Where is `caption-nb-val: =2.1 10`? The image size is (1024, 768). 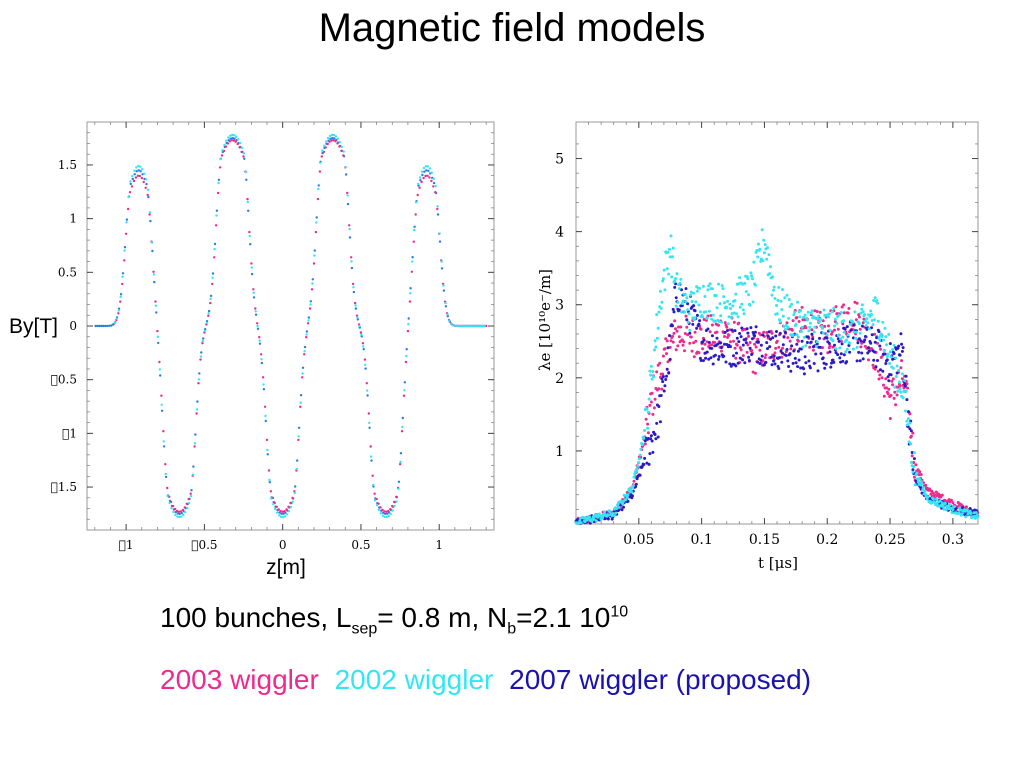
caption-nb-val: =2.1 10 is located at coordinates (563, 617).